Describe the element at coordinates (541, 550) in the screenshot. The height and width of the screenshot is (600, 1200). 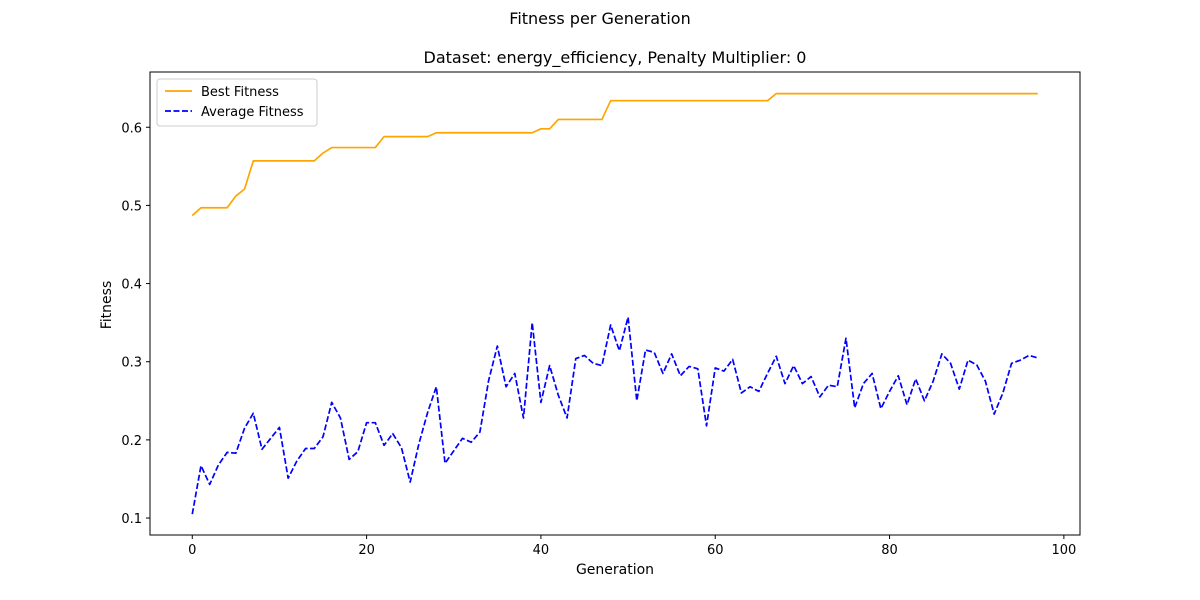
I see `x-tick-label: 40` at that location.